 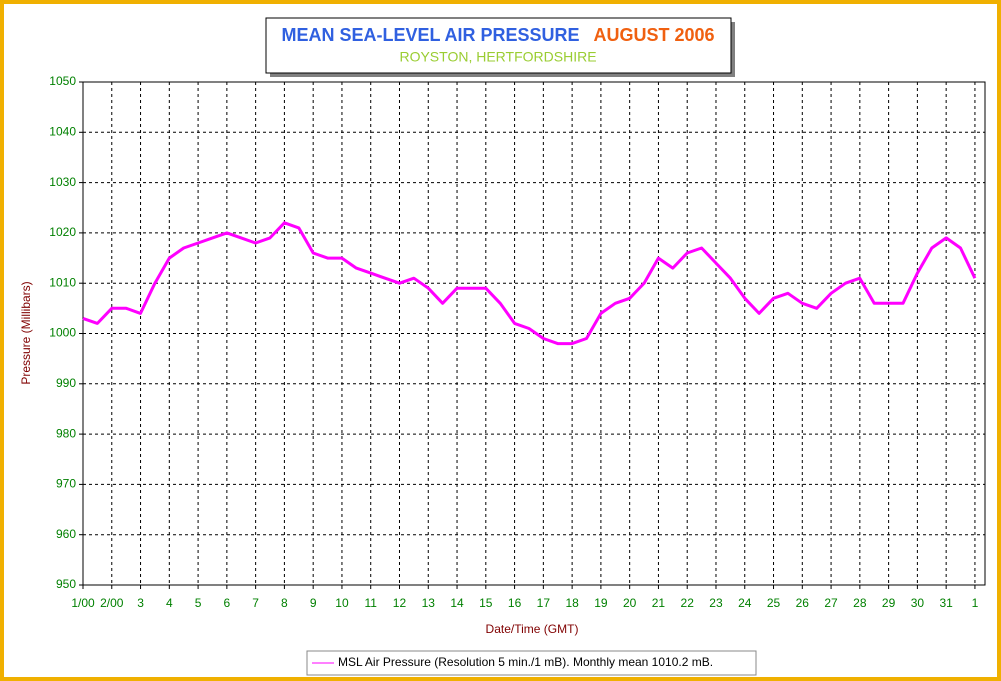 I want to click on x-tick-label: 23, so click(x=716, y=603).